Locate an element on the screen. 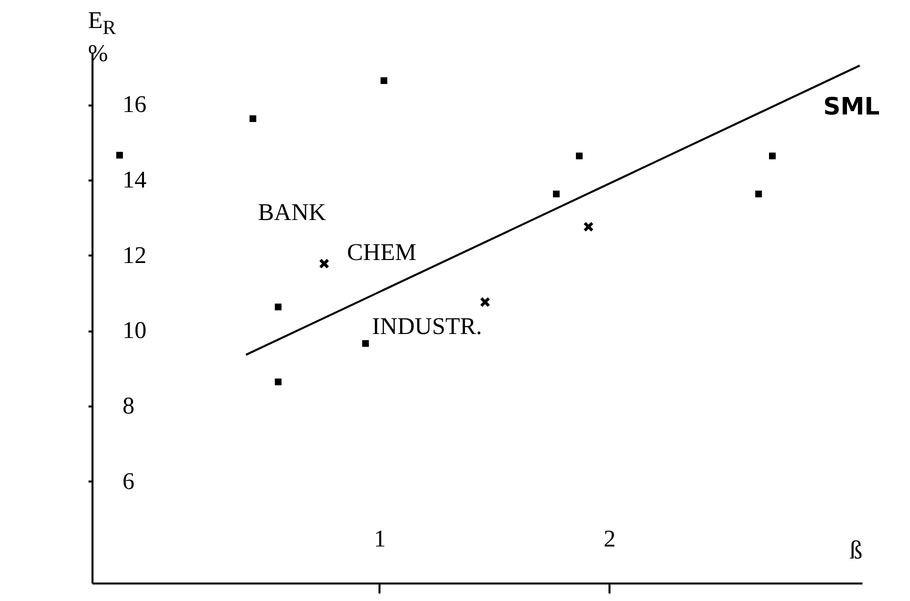 This screenshot has height=601, width=910. y-tick-label: 14 is located at coordinates (134, 181).